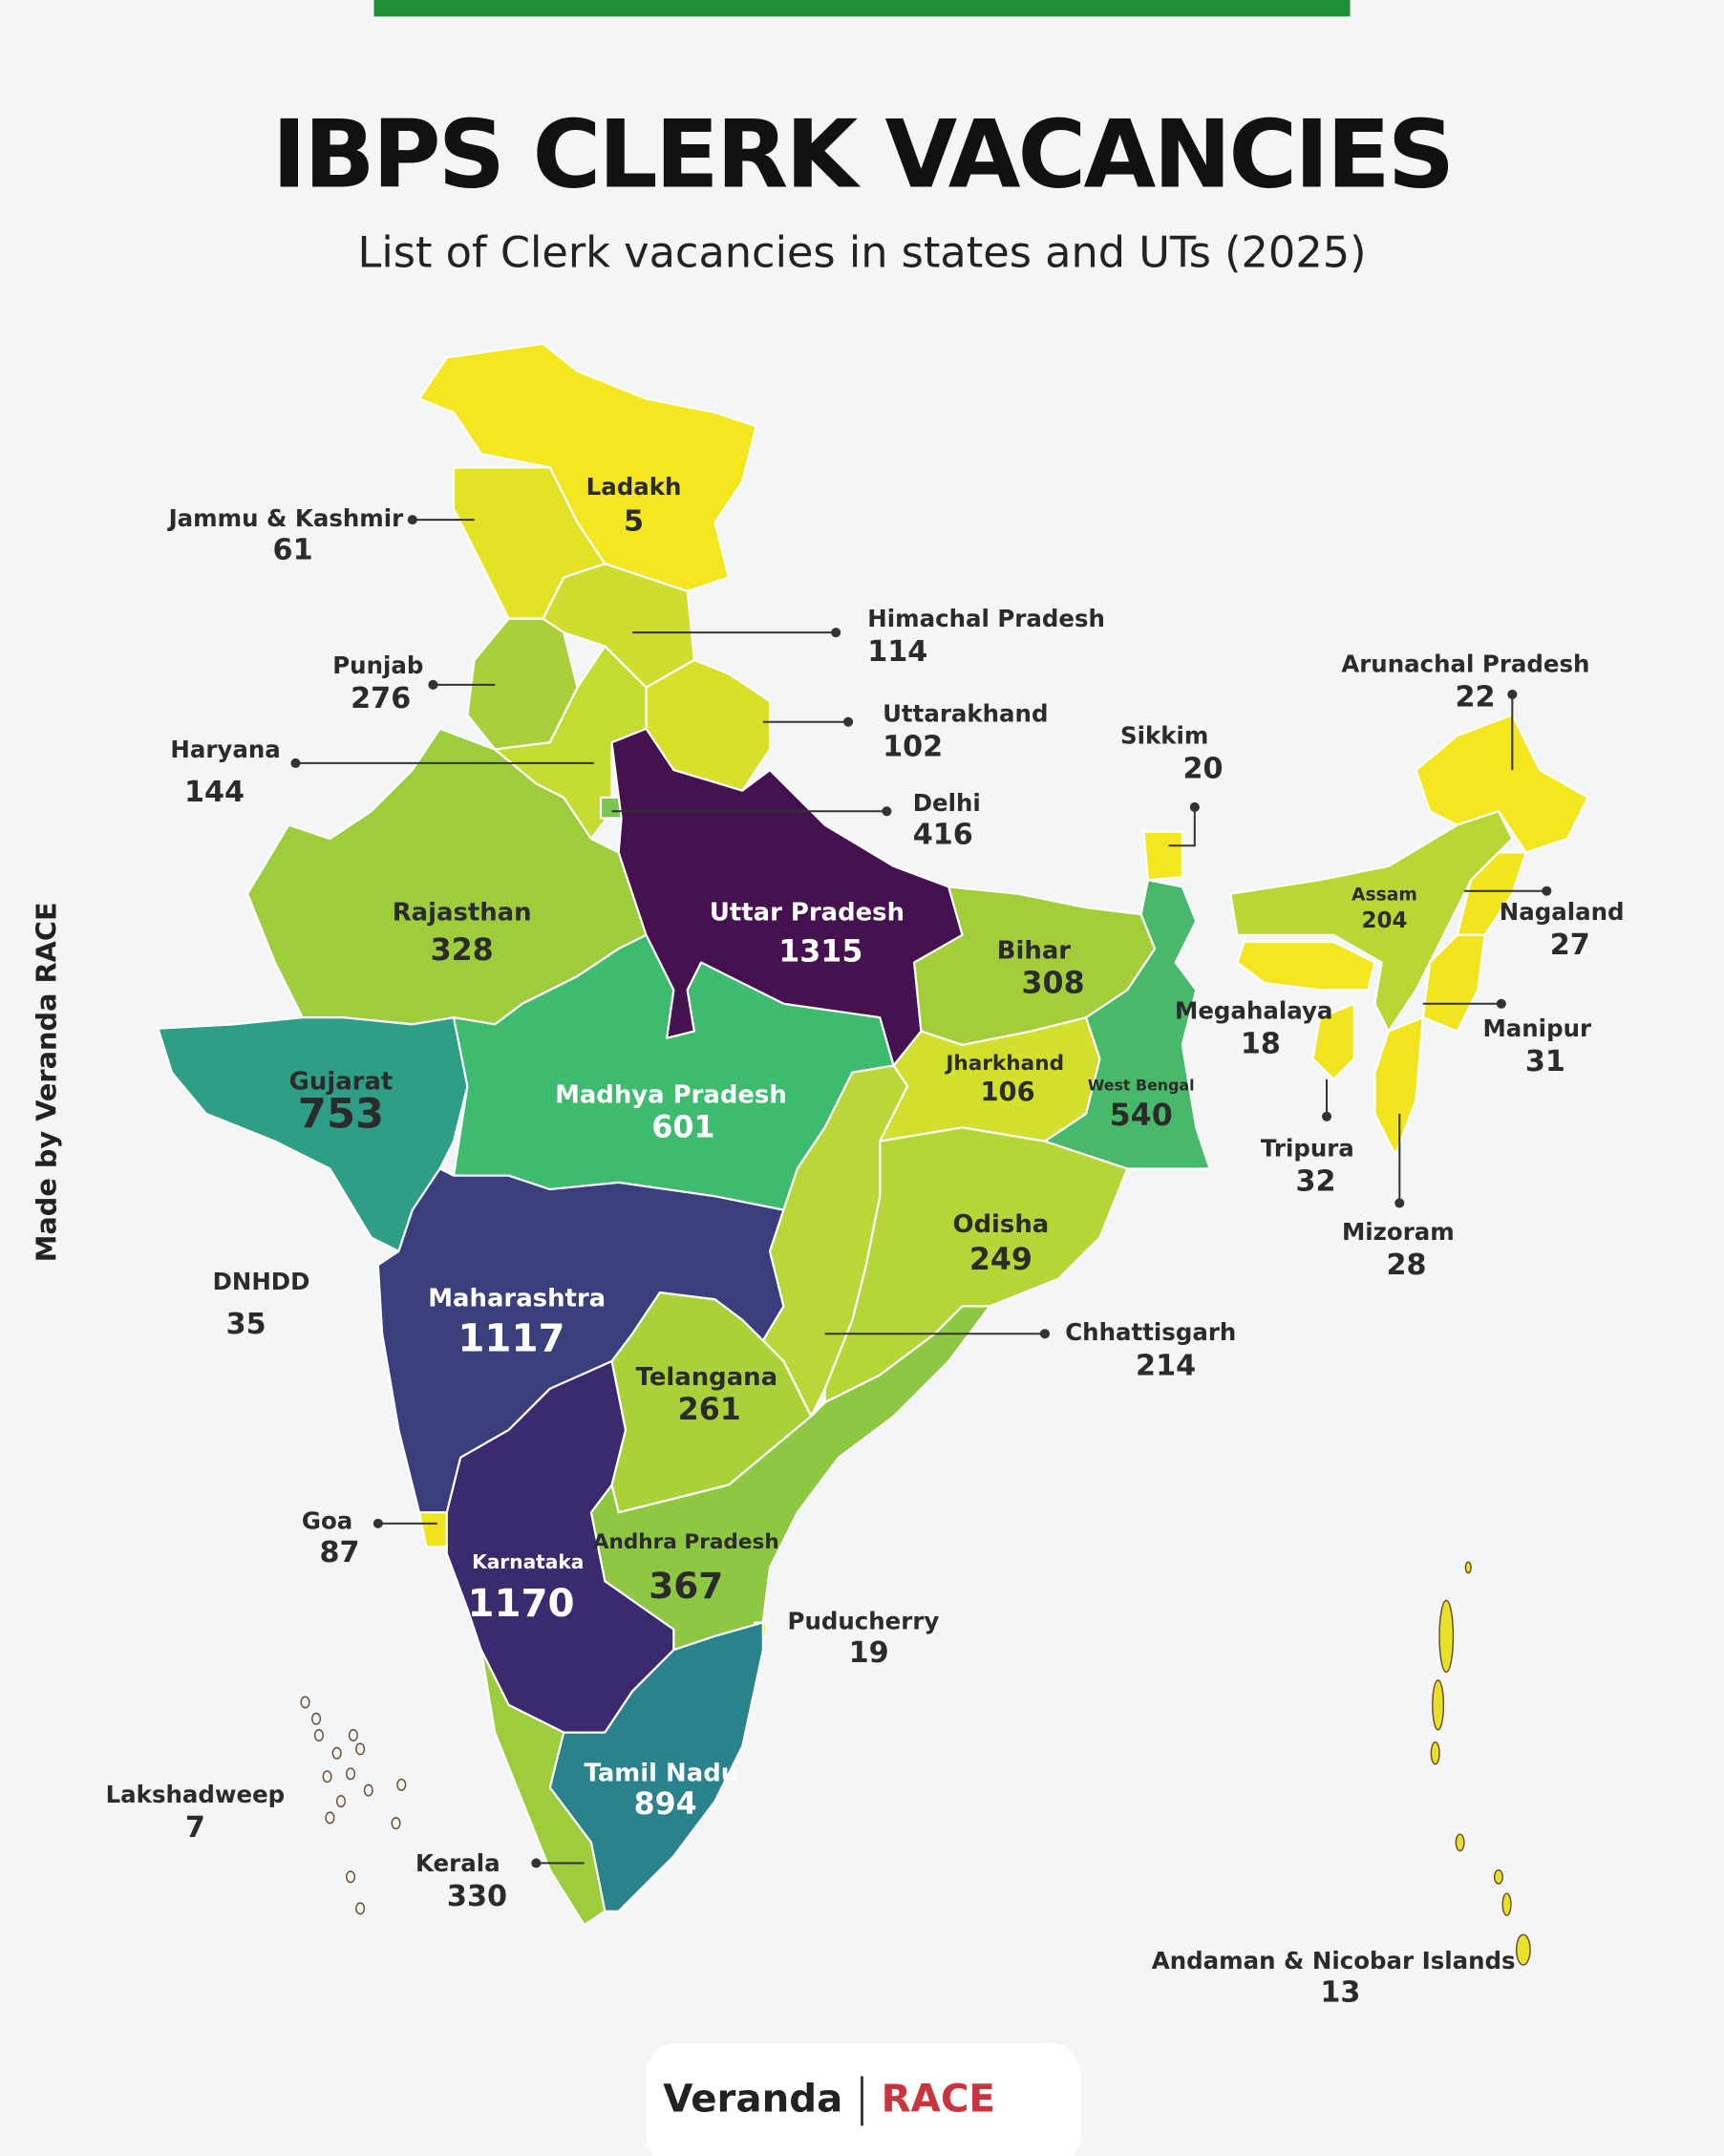  Describe the element at coordinates (1202, 770) in the screenshot. I see `region-value: 20` at that location.